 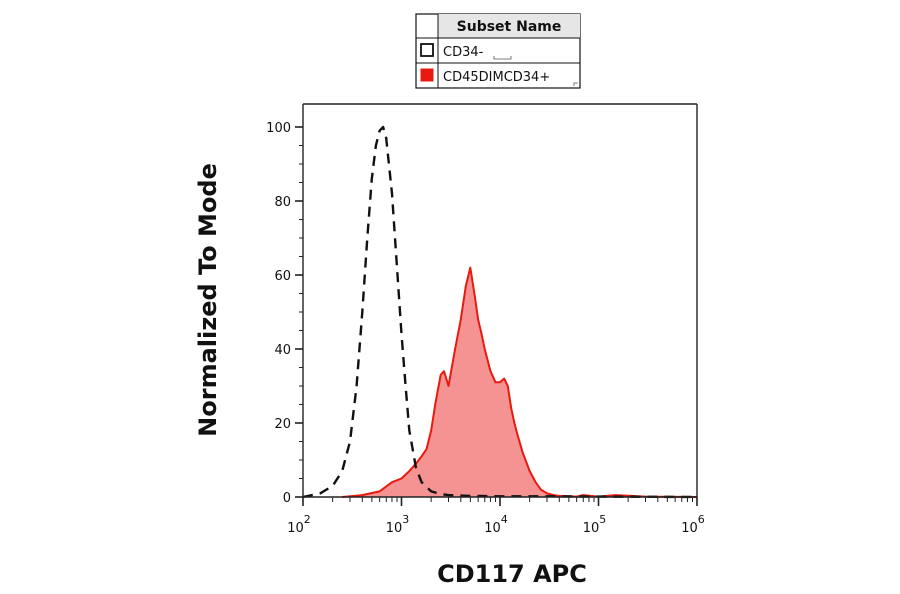 What do you see at coordinates (498, 51) in the screenshot?
I see `legend: Subset Name CD34- CD45DIMCD34+` at bounding box center [498, 51].